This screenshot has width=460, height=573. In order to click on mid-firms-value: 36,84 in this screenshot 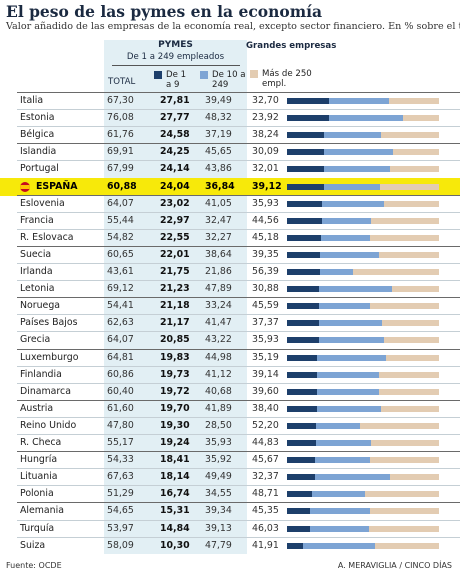, I will do `click(220, 186)`.